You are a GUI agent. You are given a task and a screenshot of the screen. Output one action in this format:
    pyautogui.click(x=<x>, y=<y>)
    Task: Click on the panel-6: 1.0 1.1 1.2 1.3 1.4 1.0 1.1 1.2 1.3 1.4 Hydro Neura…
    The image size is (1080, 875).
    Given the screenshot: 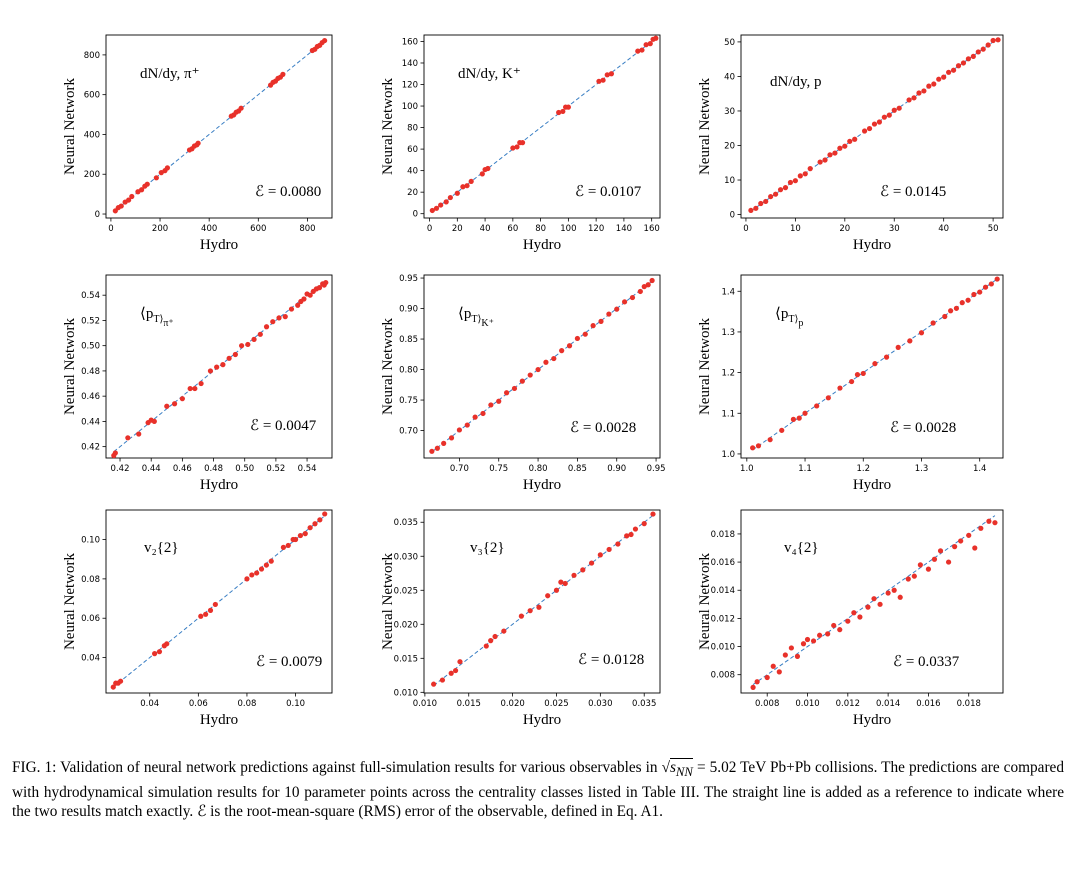 What is the action you would take?
    pyautogui.click(x=850, y=383)
    